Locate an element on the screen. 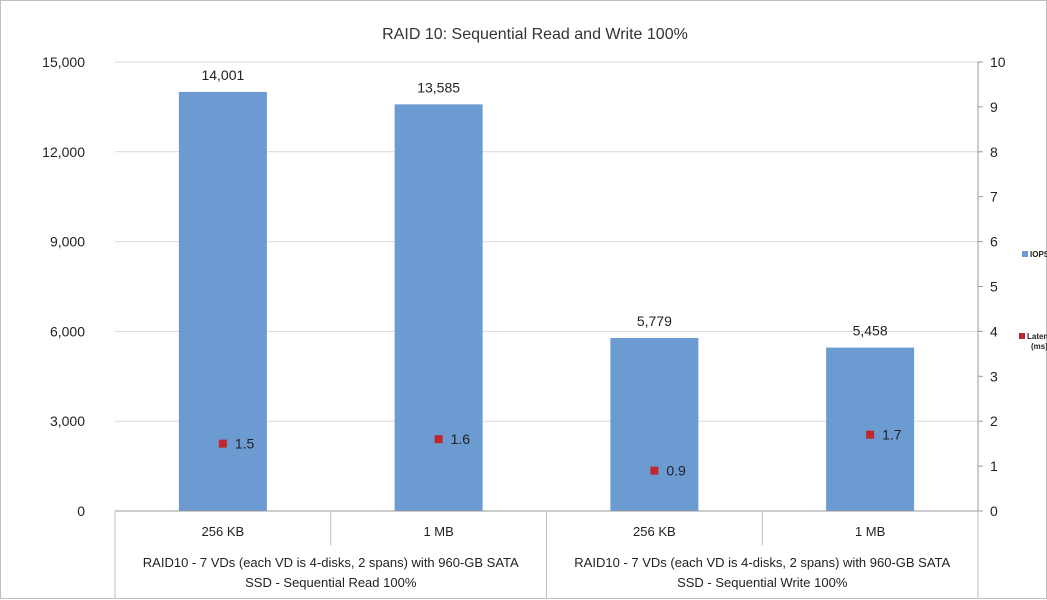 This screenshot has width=1047, height=600. y2-axis-tick-label: 0 is located at coordinates (994, 511).